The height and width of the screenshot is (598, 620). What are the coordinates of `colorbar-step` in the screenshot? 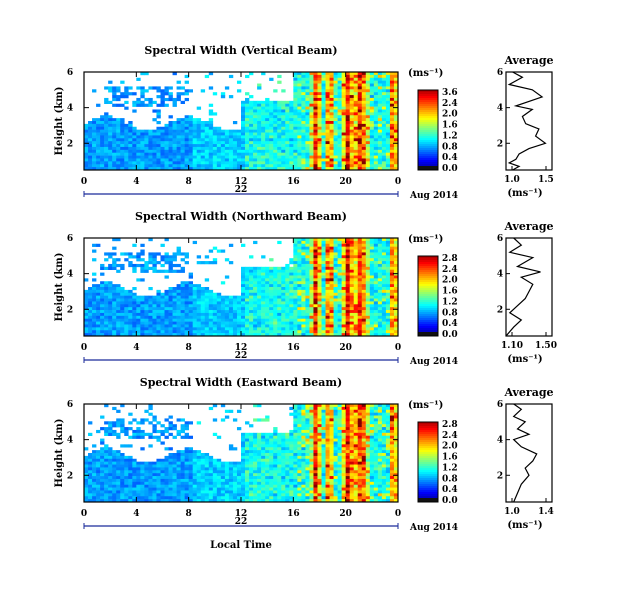 It's located at (428, 283).